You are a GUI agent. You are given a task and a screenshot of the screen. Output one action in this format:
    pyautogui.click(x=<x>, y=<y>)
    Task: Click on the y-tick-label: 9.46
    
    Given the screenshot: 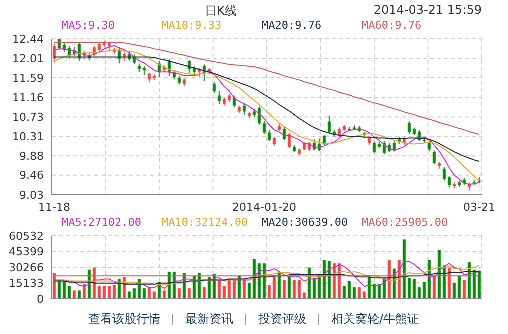 What is the action you would take?
    pyautogui.click(x=32, y=175)
    